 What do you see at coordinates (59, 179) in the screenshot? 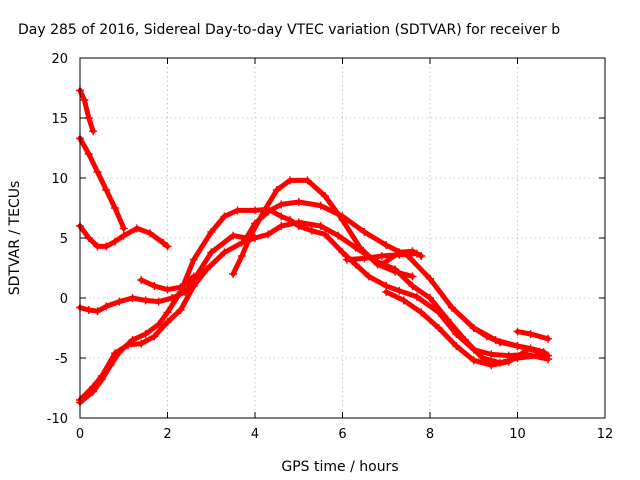
I see `y-tick-label: 10` at bounding box center [59, 179].